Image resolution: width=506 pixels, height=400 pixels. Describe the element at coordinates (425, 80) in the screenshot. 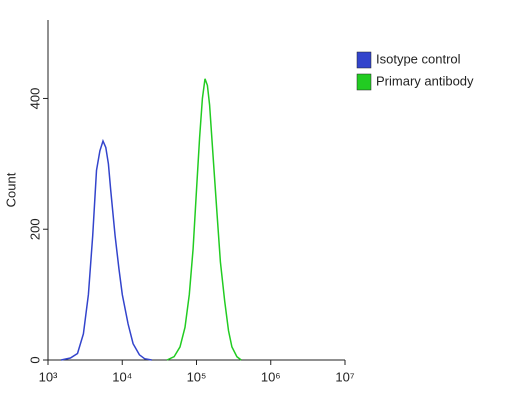

I see `legend-label: Primary antibody` at that location.